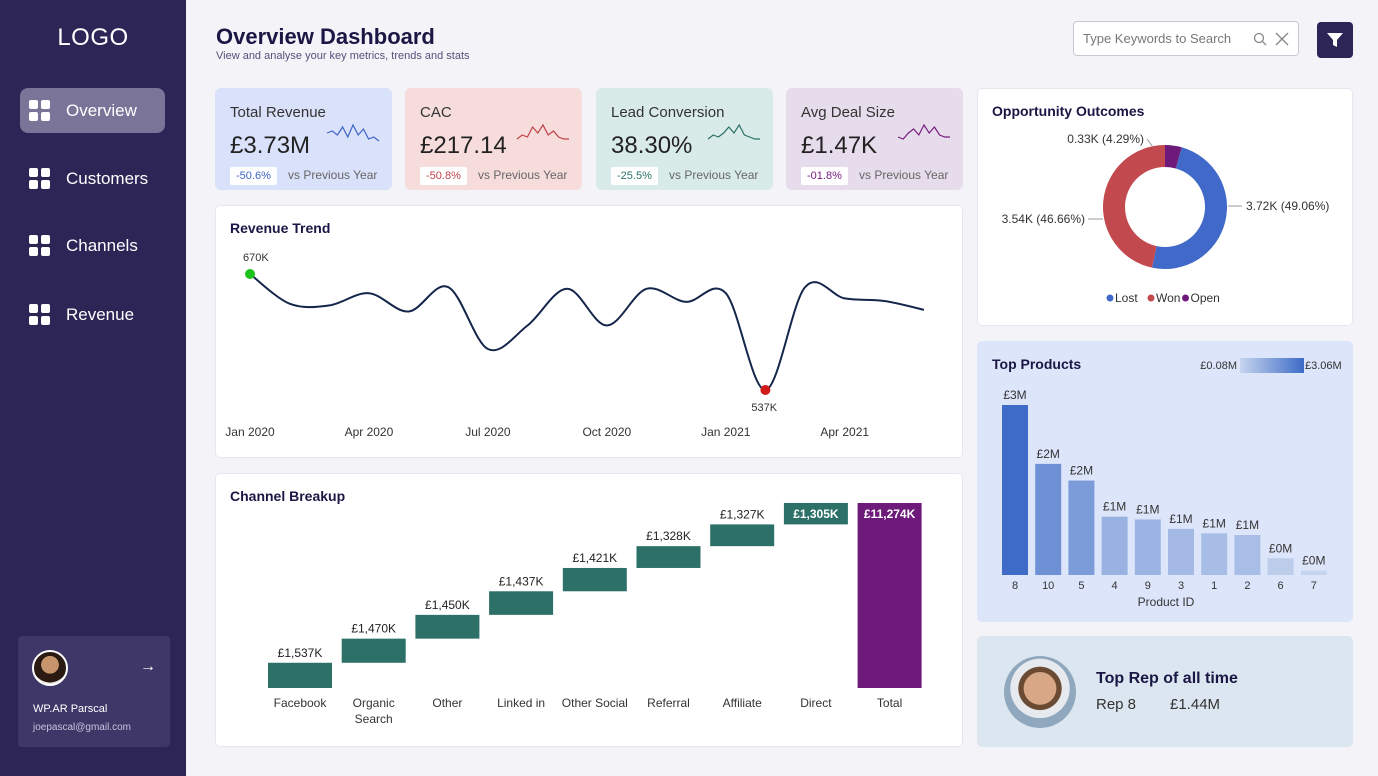 The width and height of the screenshot is (1378, 776). Describe the element at coordinates (606, 432) in the screenshot. I see `x-tick-label: Oct 2020` at that location.